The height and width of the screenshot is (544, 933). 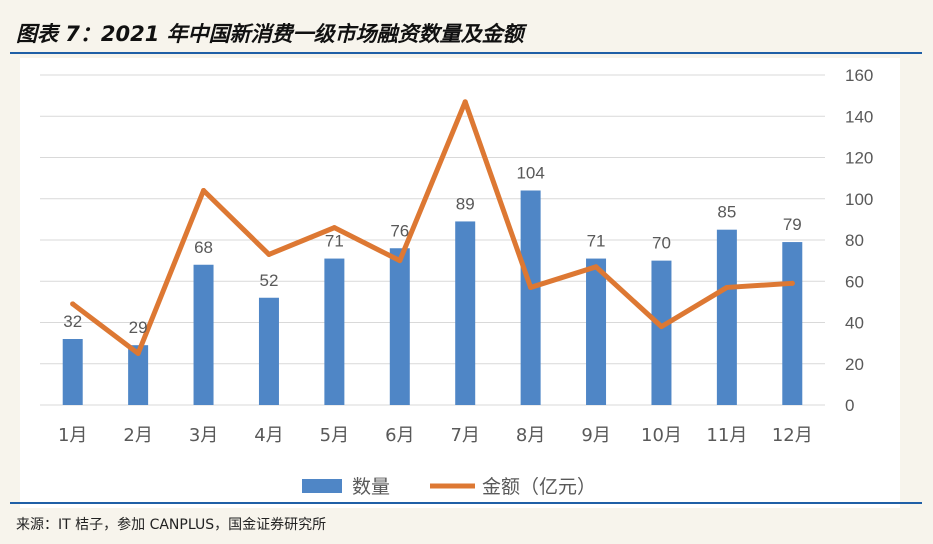 I want to click on title-bar: 图表 7：2021 年中国新消费一级市场融资数量及金额, so click(x=466, y=33).